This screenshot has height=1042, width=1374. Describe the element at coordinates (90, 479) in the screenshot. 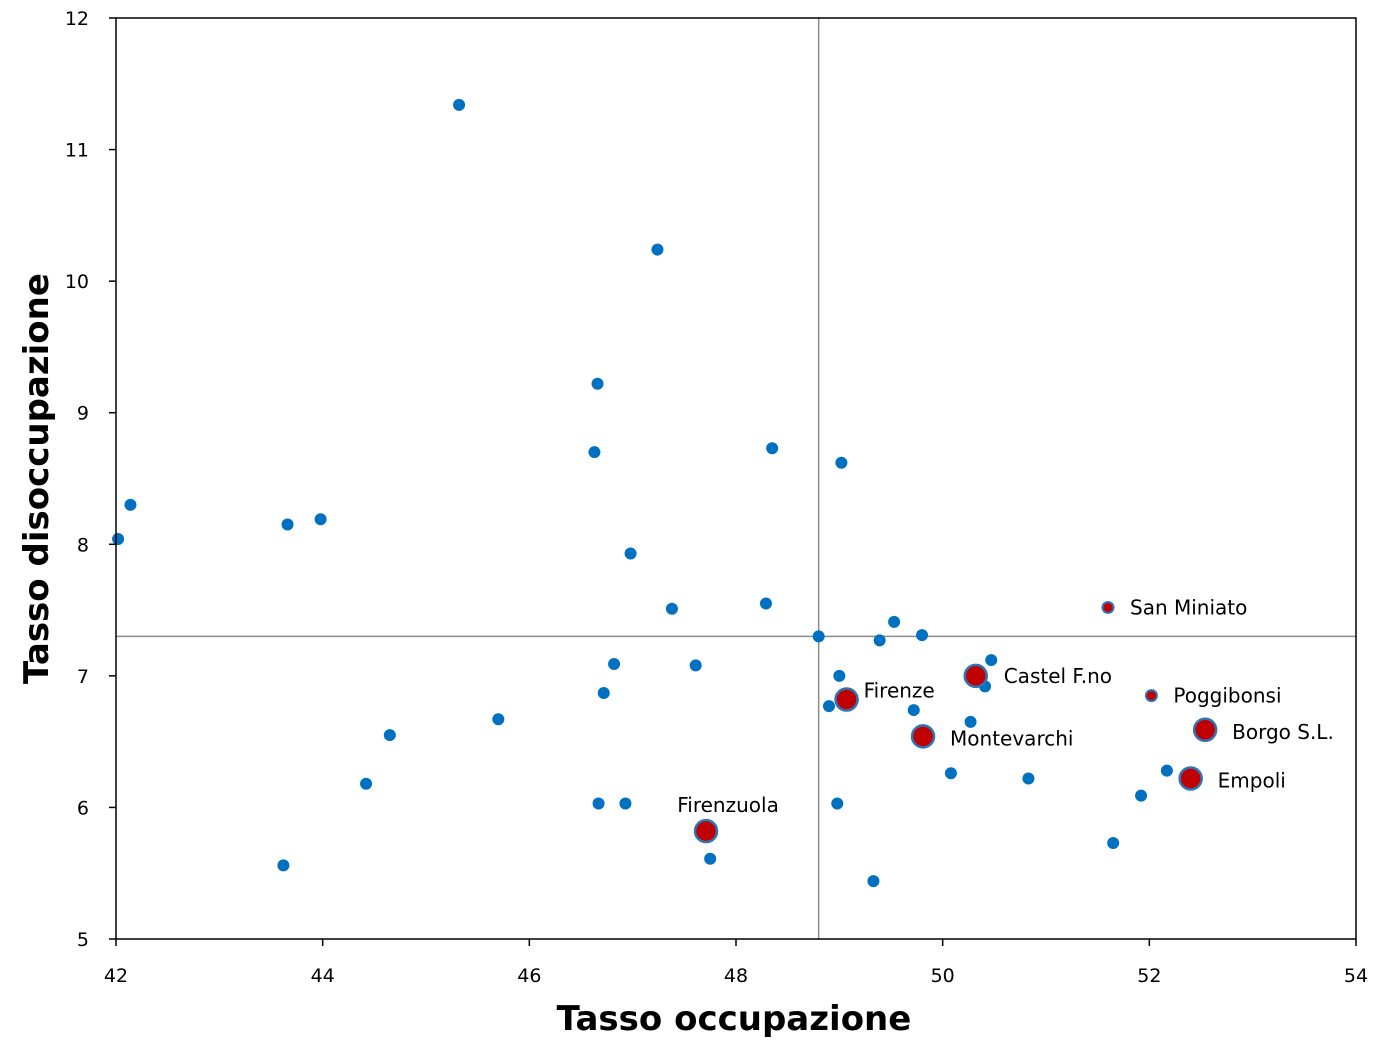

I see `y-axis-ticks: 5 6 7 8 9 10 11 12` at that location.